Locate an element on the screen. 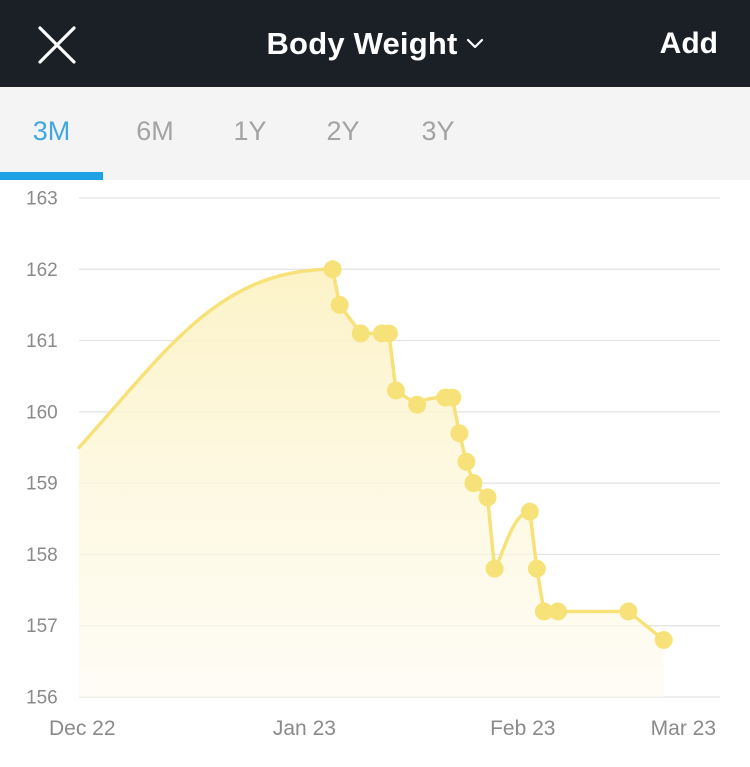  tab-3m: 3M is located at coordinates (51, 130).